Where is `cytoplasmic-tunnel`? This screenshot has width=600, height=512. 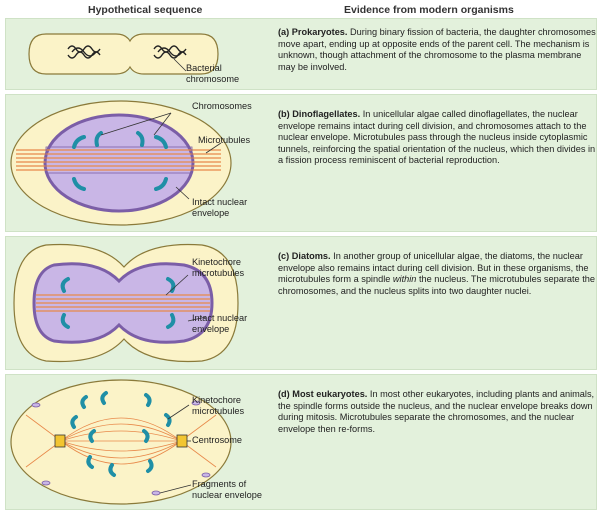
cytoplasmic-tunnel is located at coordinates (119, 160).